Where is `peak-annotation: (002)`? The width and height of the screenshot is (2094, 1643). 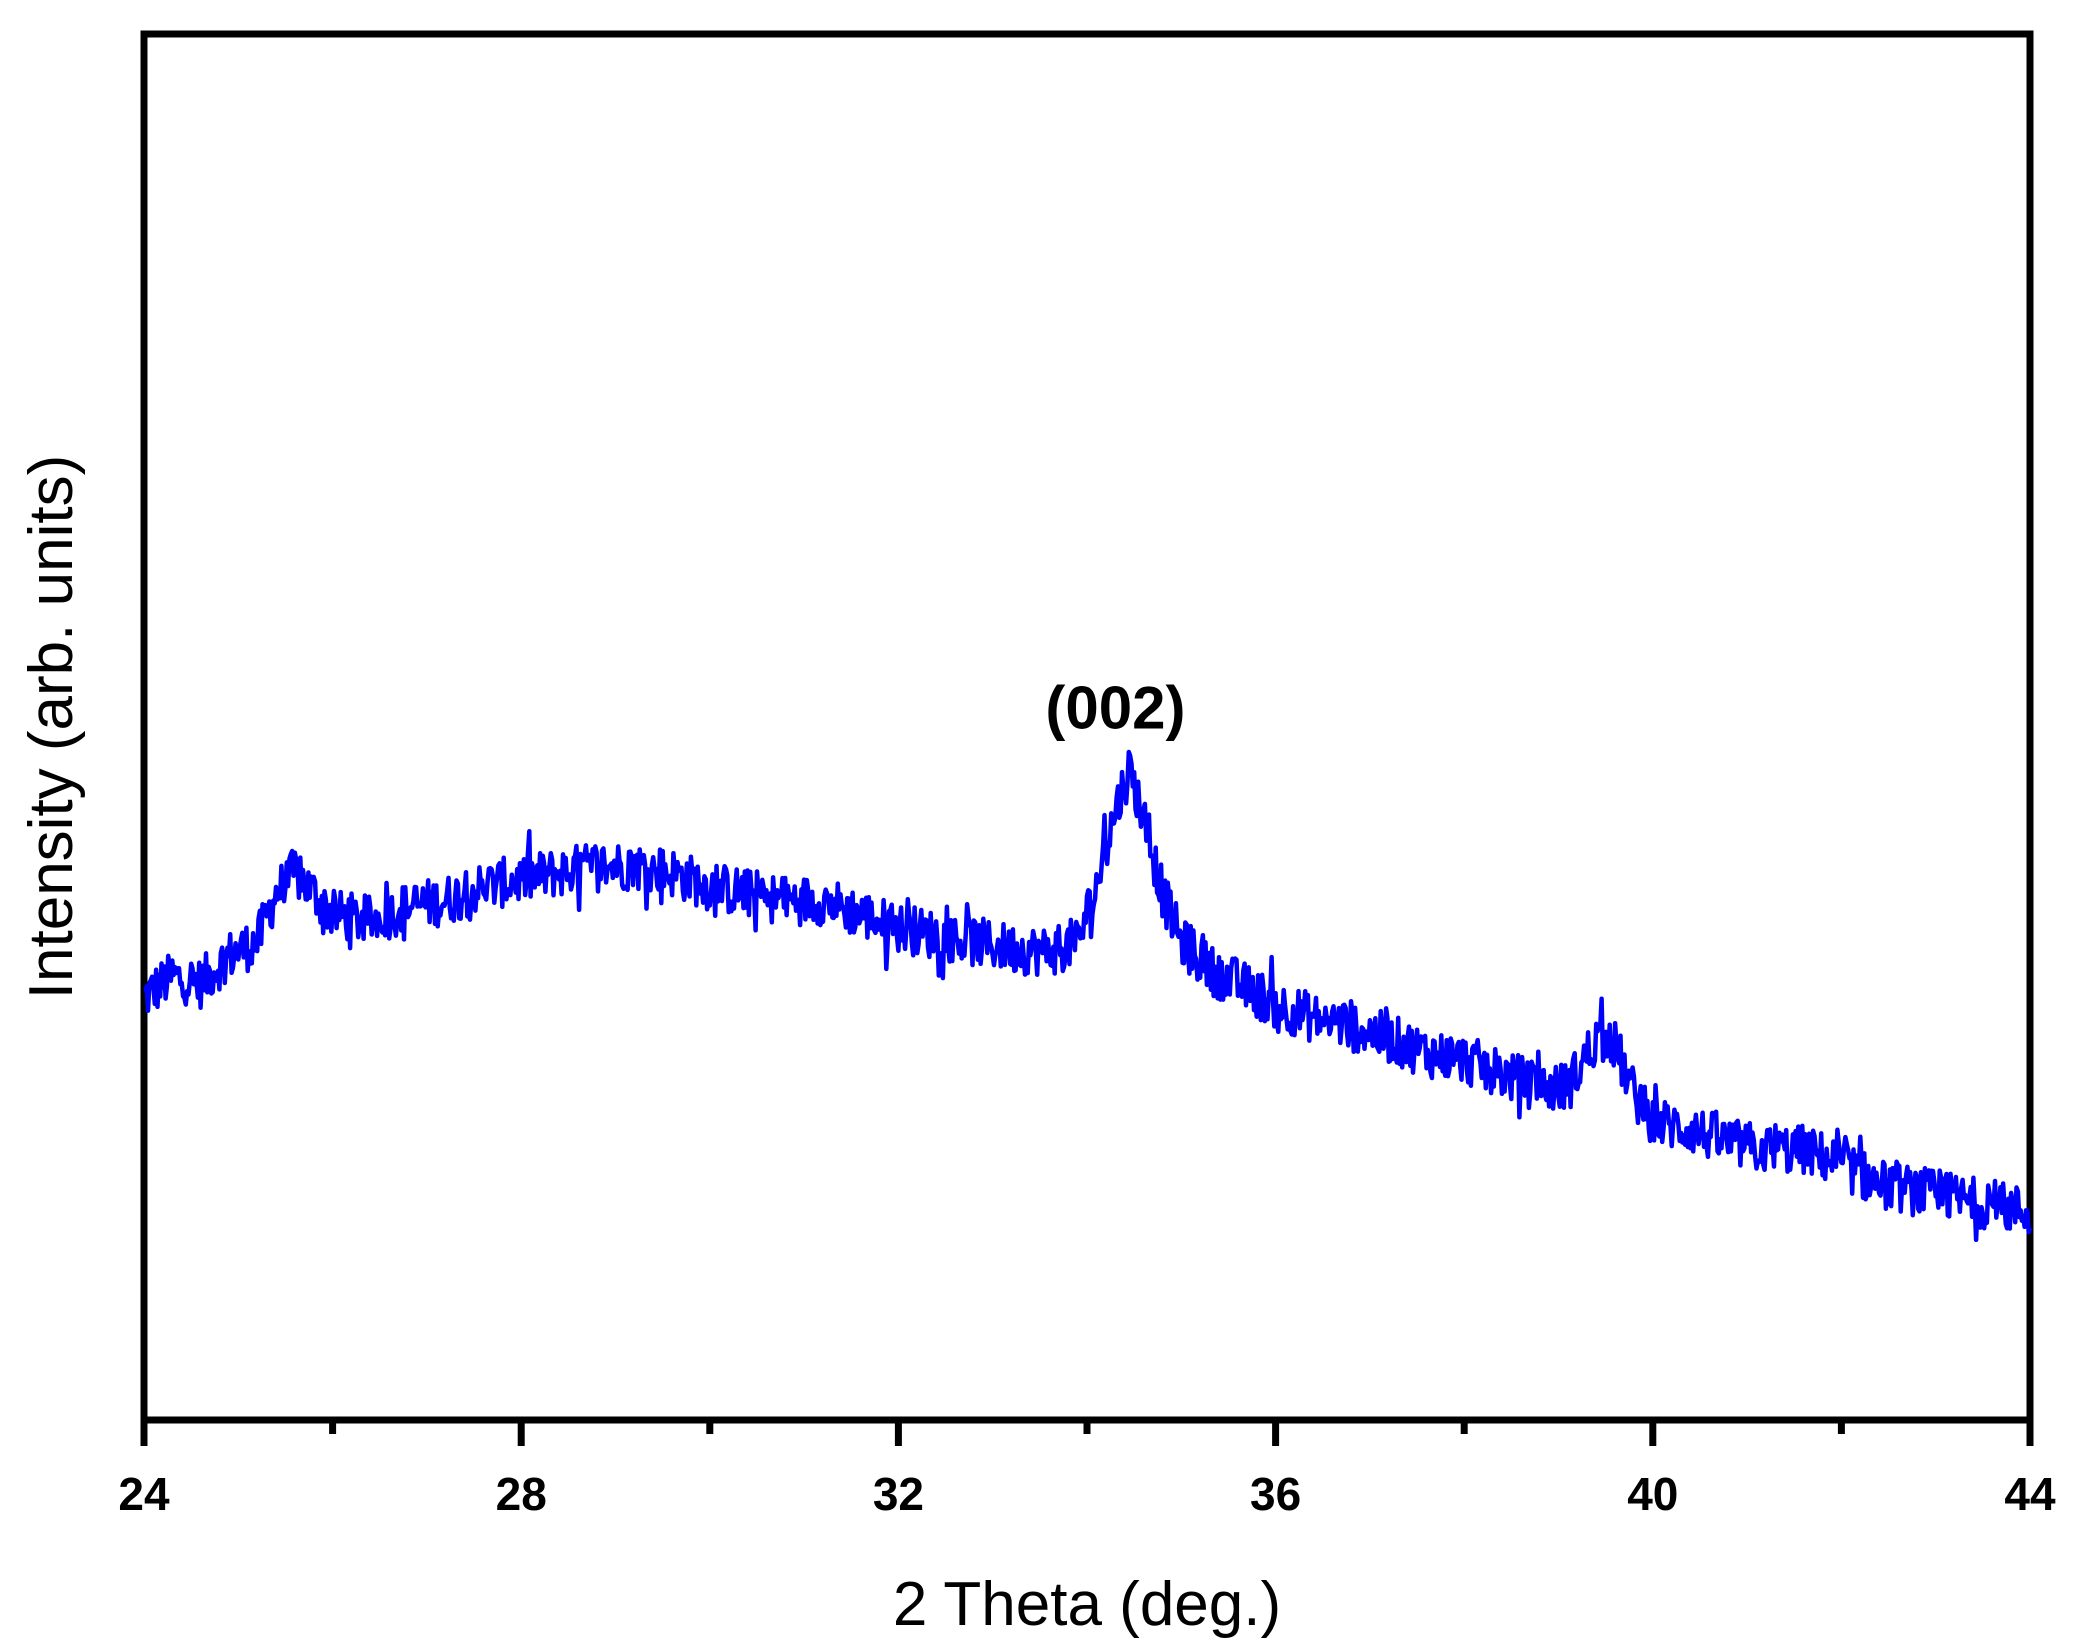
peak-annotation: (002) is located at coordinates (1115, 708).